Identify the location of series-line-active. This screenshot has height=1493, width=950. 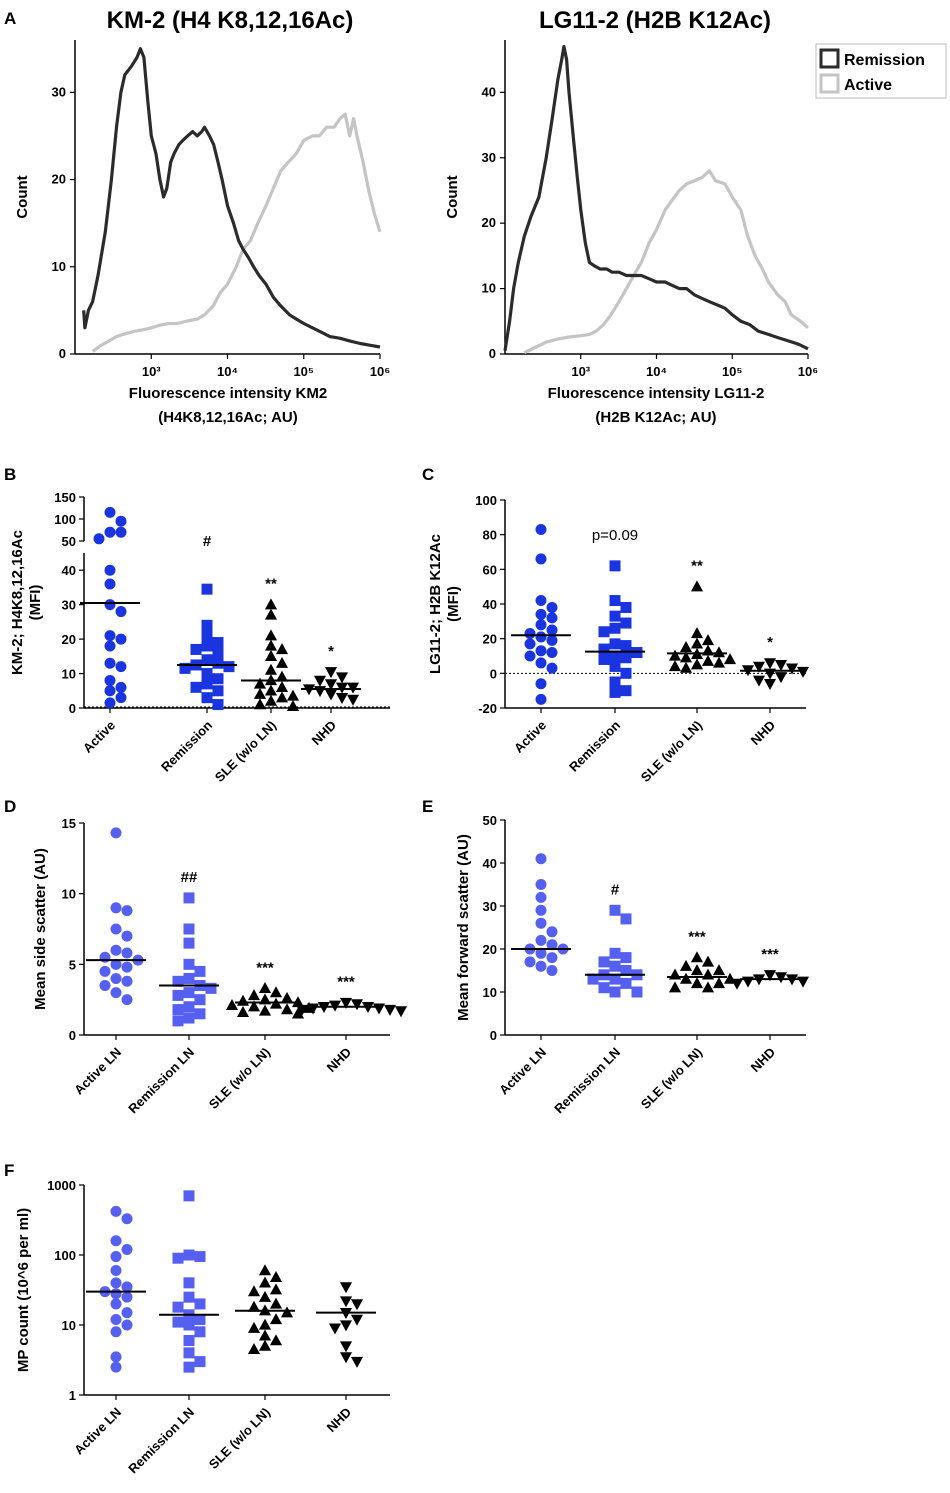
(666, 262).